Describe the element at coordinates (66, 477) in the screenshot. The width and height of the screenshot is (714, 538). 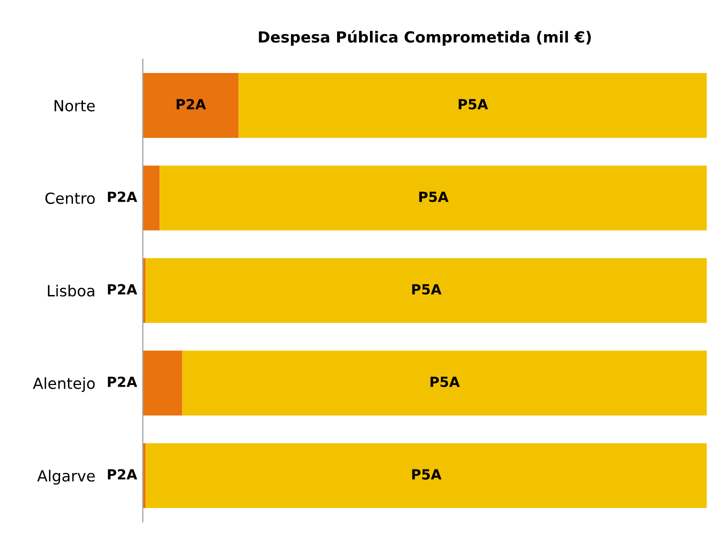
I see `y-tick-label: Algarve` at that location.